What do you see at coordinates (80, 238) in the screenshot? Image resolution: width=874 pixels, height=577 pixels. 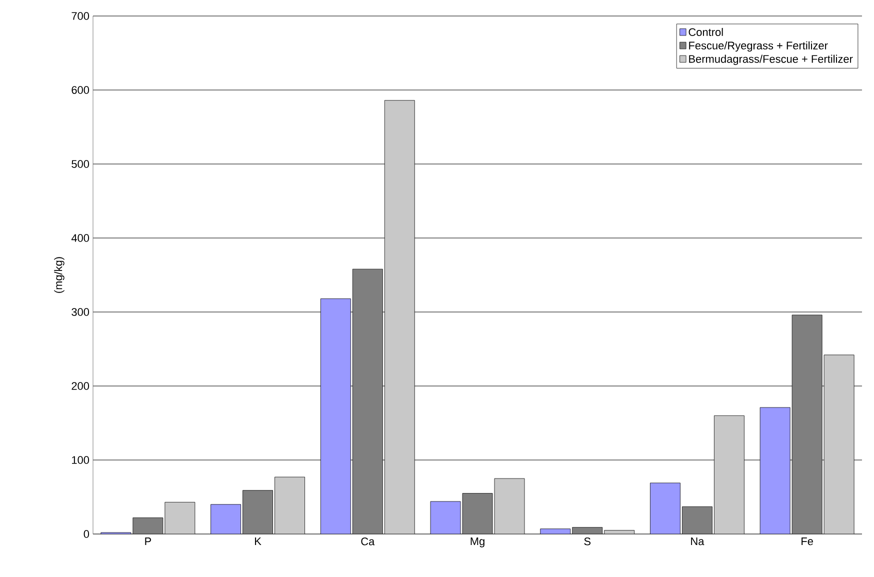 I see `y-tick-label: 400` at bounding box center [80, 238].